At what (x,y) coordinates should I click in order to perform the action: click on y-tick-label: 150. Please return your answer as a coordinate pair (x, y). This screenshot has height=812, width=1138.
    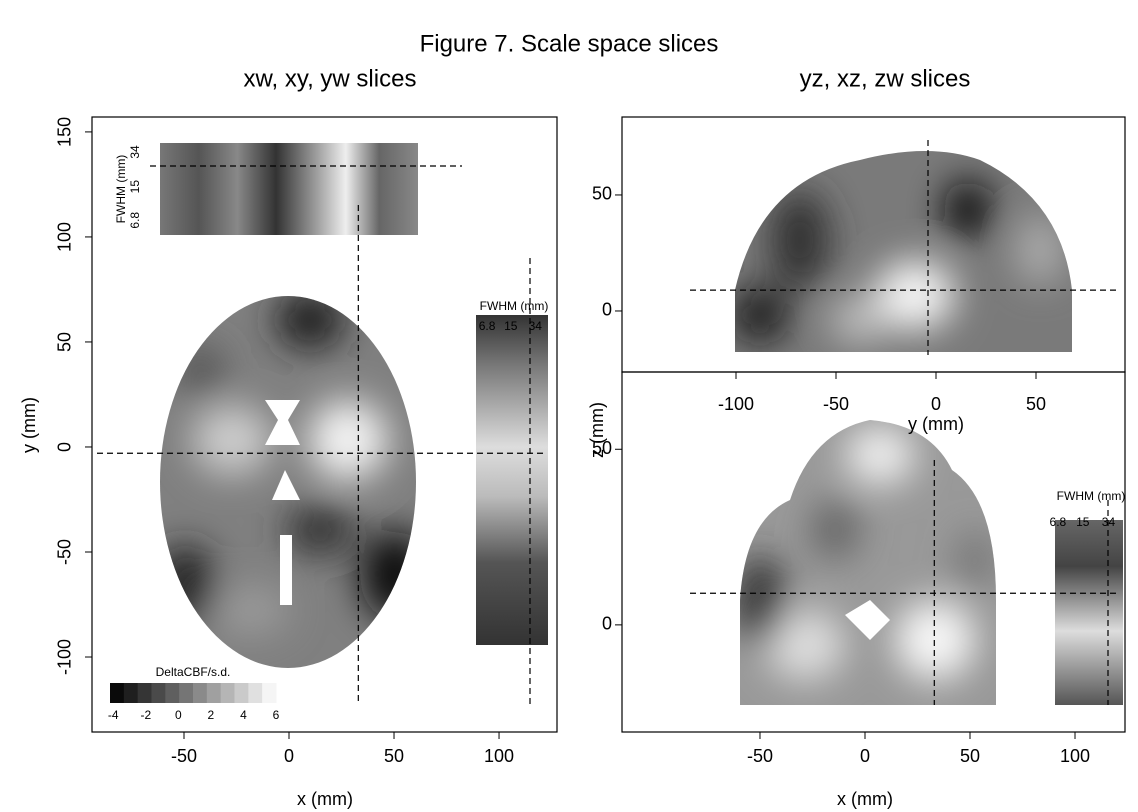
    Looking at the image, I should click on (65, 132).